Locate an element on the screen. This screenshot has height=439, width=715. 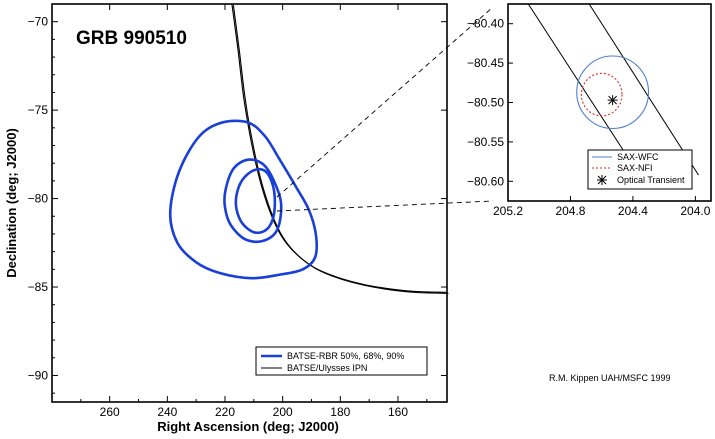
main-x-tick-label: 220 is located at coordinates (225, 412).